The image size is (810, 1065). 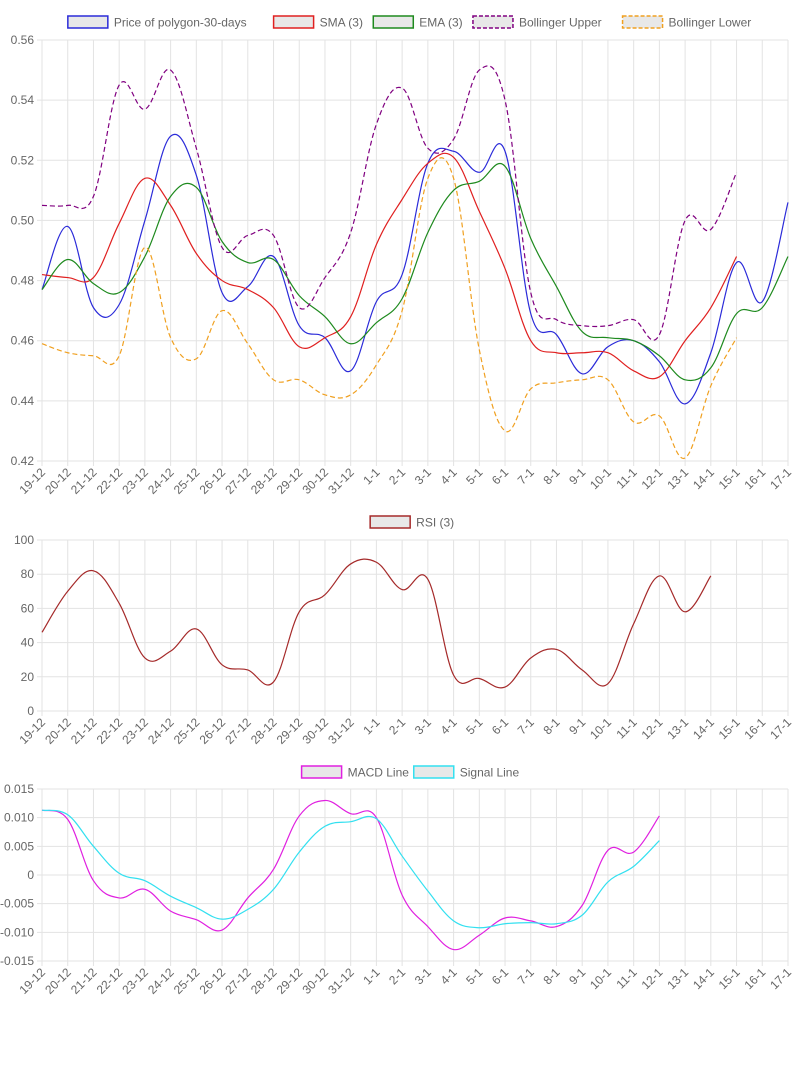 What do you see at coordinates (28, 643) in the screenshot?
I see `y-tick-label: 40` at bounding box center [28, 643].